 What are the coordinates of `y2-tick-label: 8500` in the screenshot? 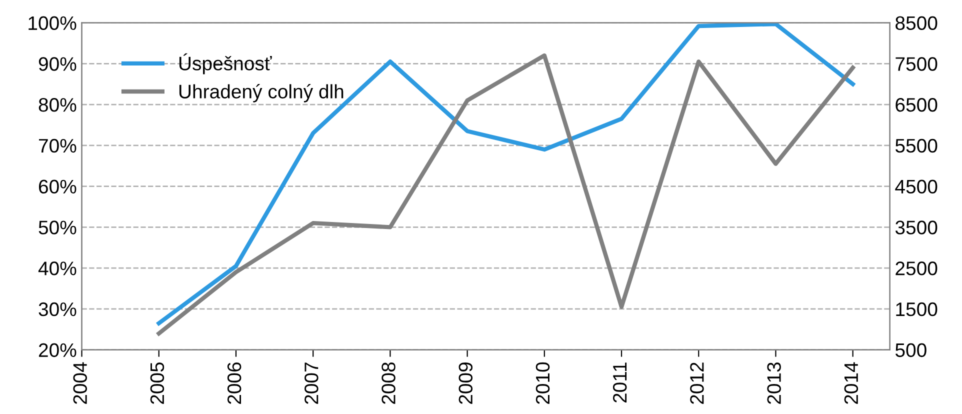 It's located at (917, 23).